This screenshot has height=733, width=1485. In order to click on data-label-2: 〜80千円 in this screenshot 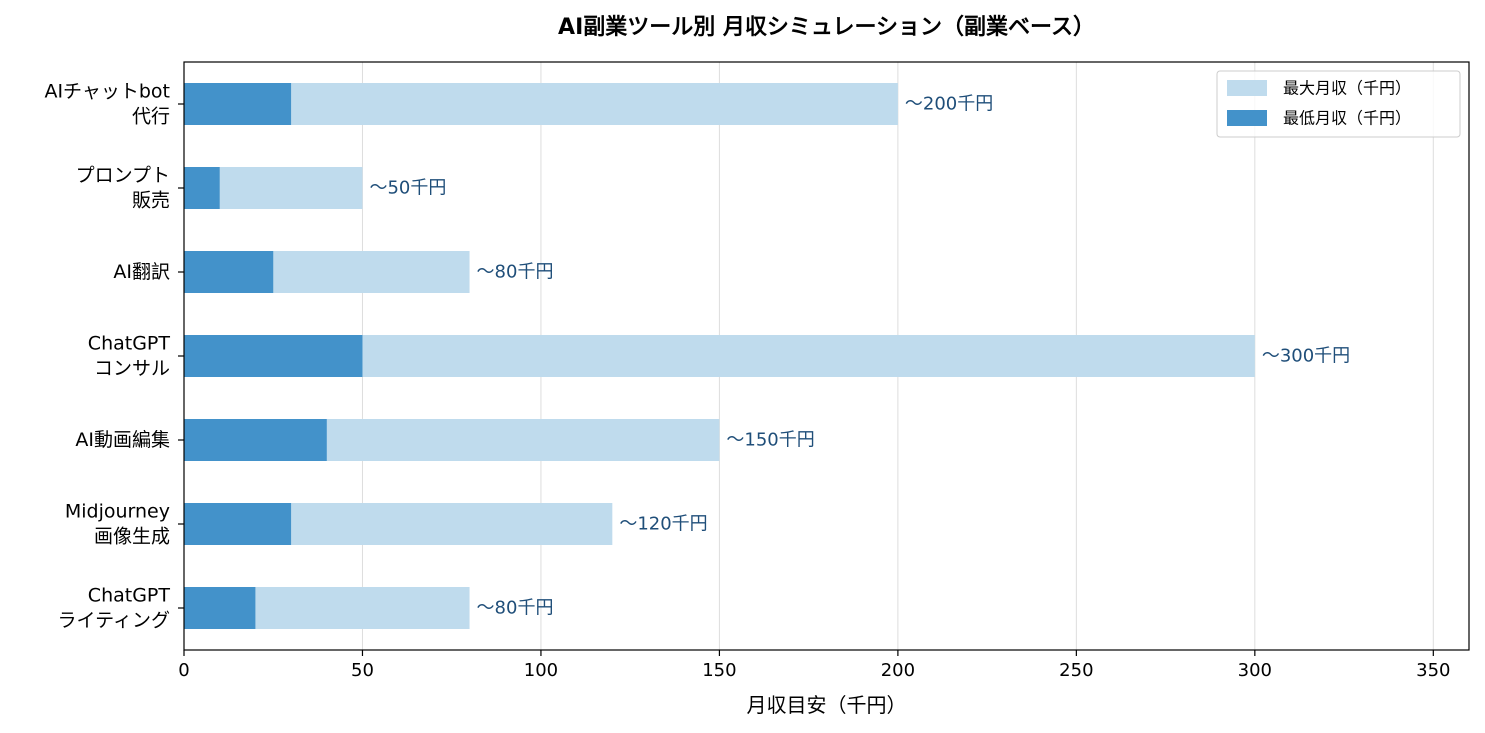, I will do `click(515, 272)`.